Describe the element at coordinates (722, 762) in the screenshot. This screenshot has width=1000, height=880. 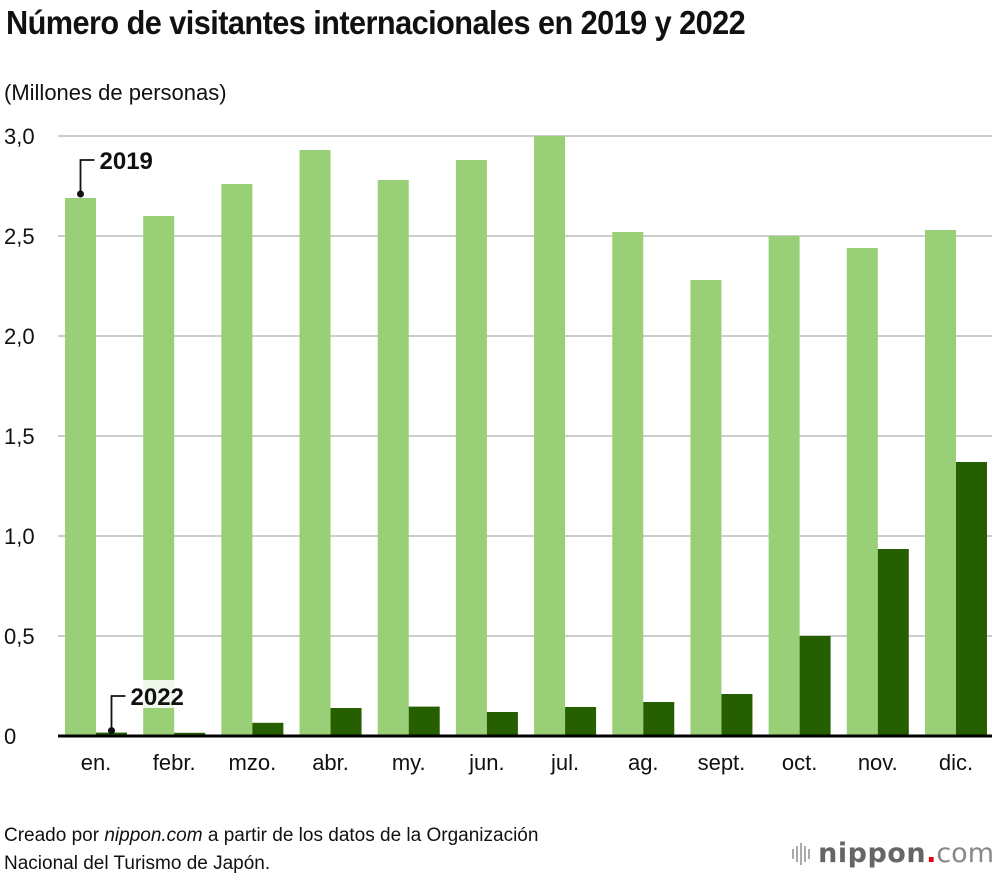
I see `x-tick-label: sept.` at that location.